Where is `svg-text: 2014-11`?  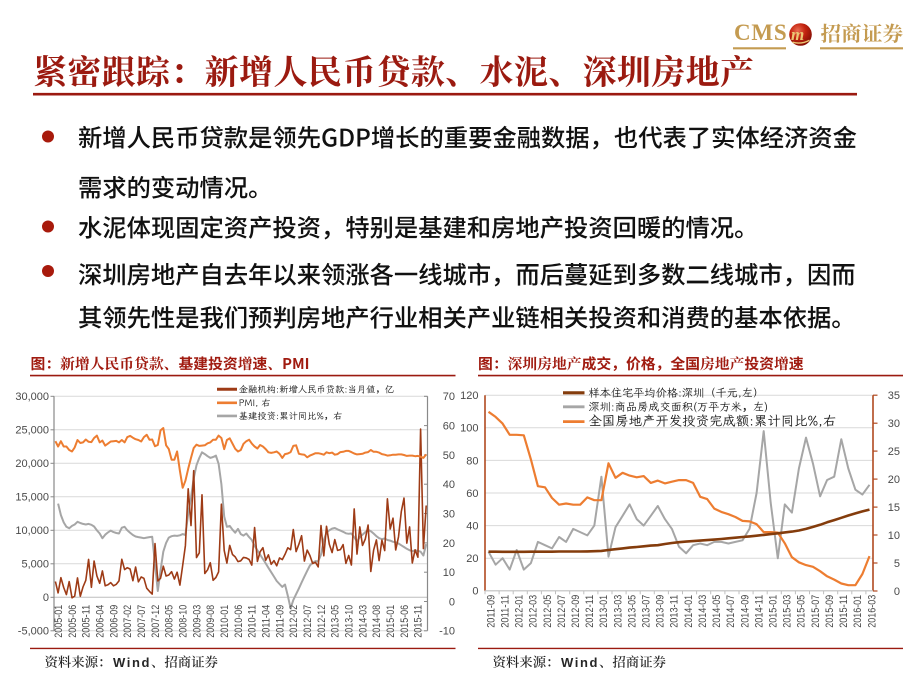
svg-text: 2014-11 is located at coordinates (759, 611).